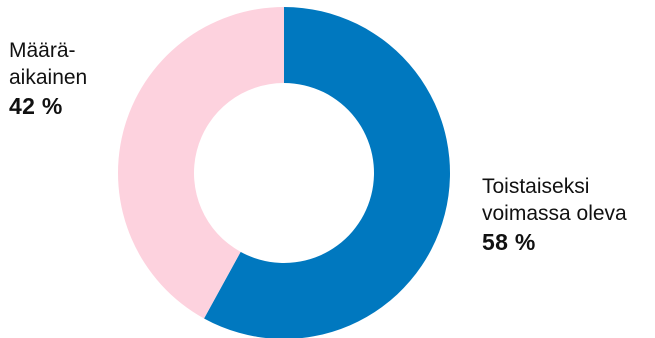  Describe the element at coordinates (509, 242) in the screenshot. I see `slice-value-permanent: 58 %` at that location.